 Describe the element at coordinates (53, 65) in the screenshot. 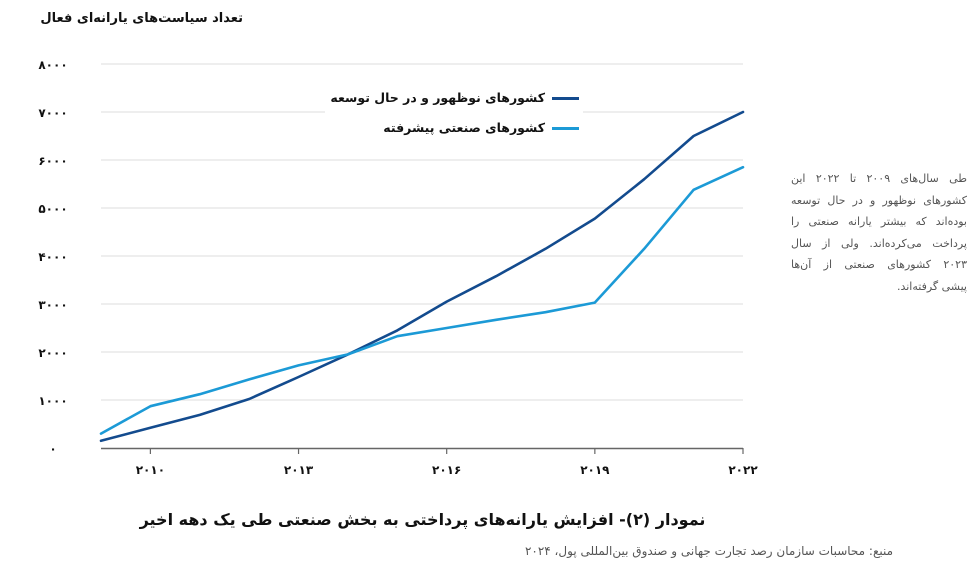

I see `y-tick-label: ۸۰۰۰` at that location.